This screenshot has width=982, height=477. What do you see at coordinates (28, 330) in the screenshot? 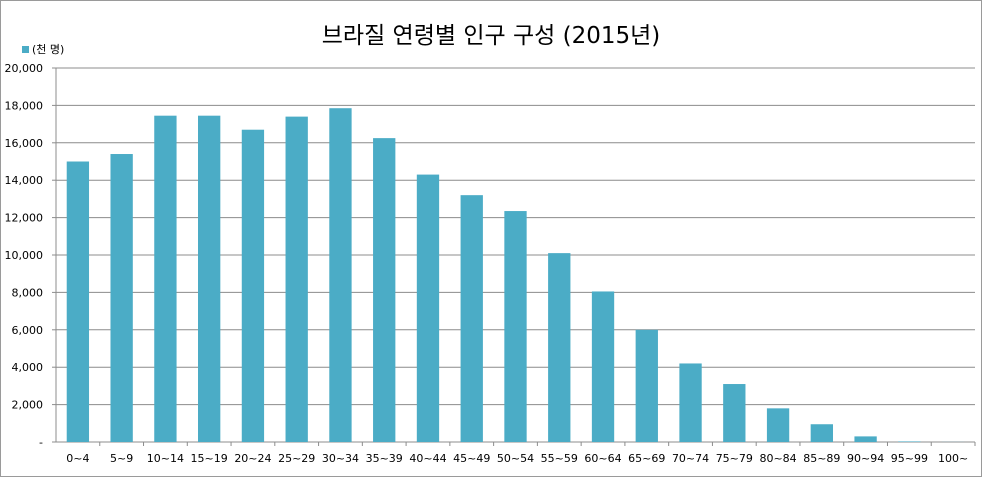
I see `y-tick-label: 6,000` at bounding box center [28, 330].